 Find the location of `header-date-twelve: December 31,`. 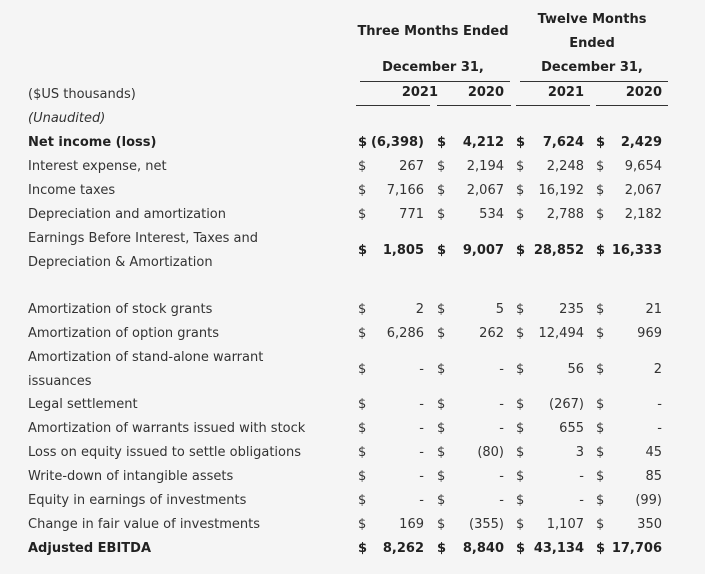

header-date-twelve: December 31, is located at coordinates (592, 67).